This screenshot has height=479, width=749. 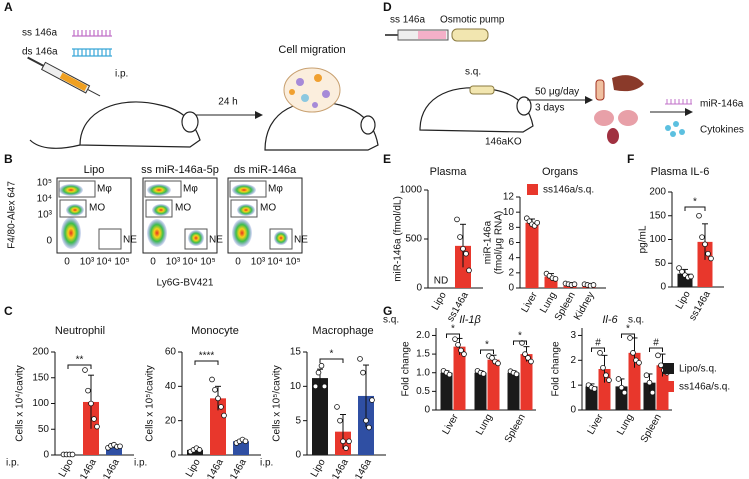 What do you see at coordinates (488, 242) in the screenshot?
I see `y-axis-label: miR-146a` at bounding box center [488, 242].